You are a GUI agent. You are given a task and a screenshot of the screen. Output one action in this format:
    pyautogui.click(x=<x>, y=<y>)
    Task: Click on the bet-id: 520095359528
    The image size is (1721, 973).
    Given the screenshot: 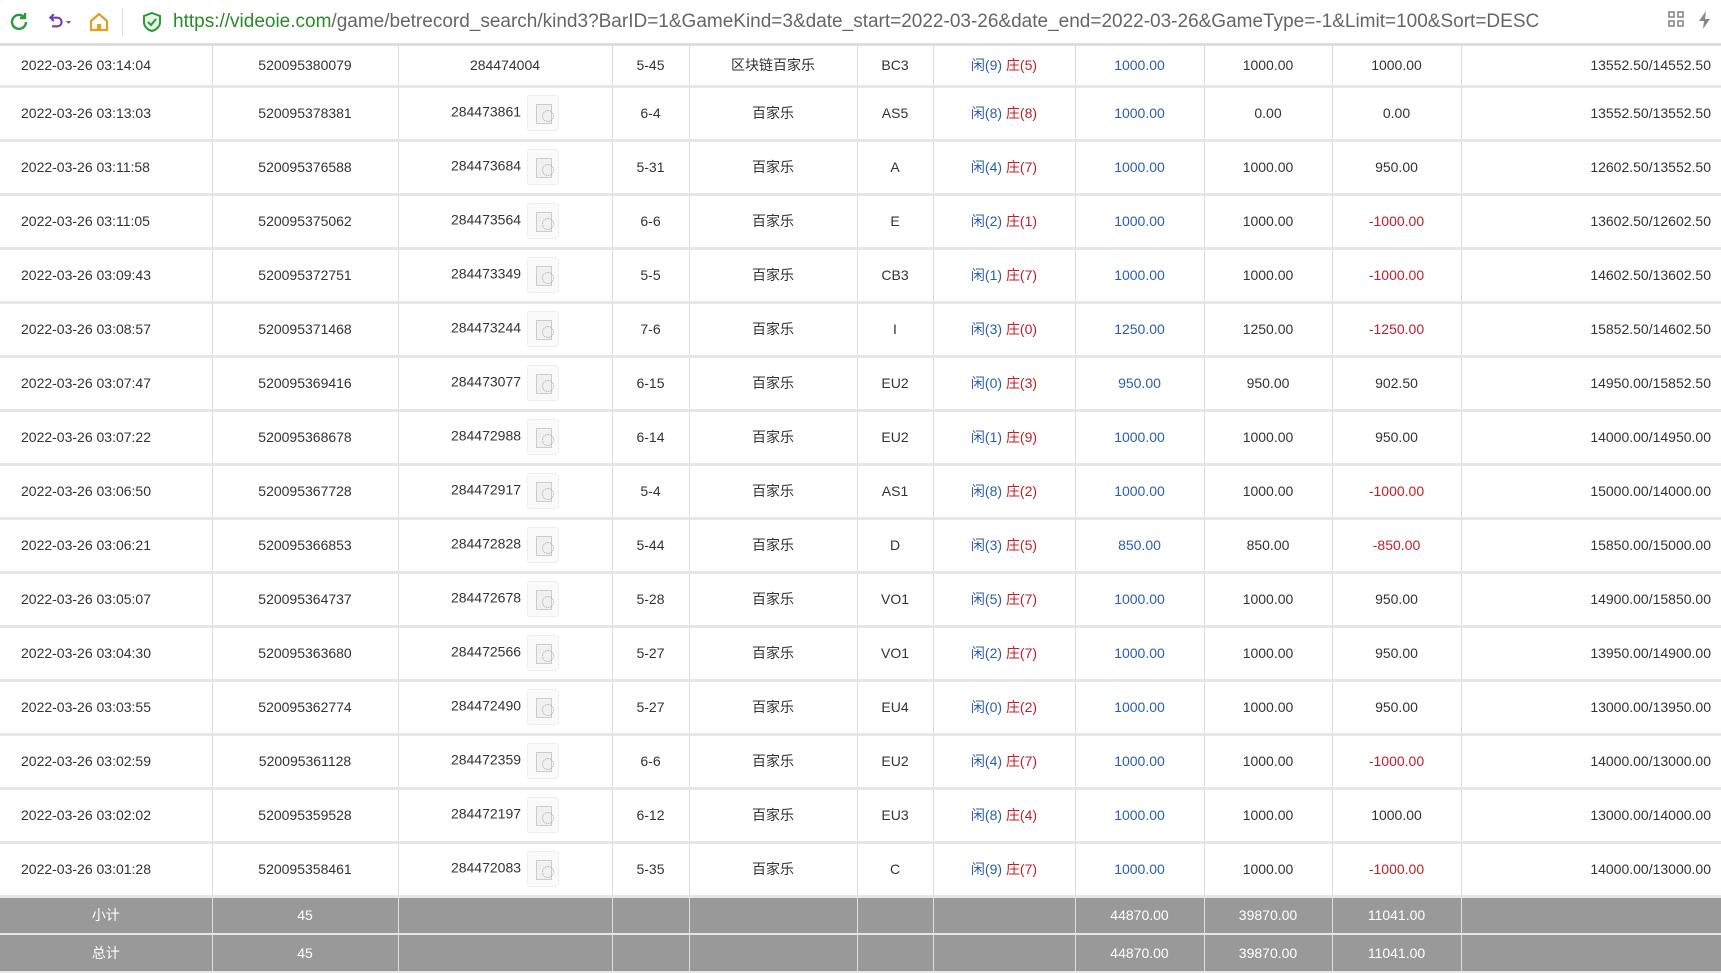 What is the action you would take?
    pyautogui.click(x=305, y=816)
    